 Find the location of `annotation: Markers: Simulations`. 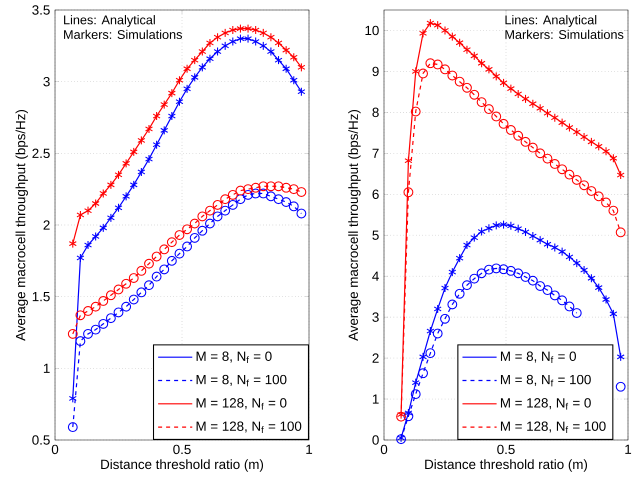

annotation: Markers: Simulations is located at coordinates (564, 35).